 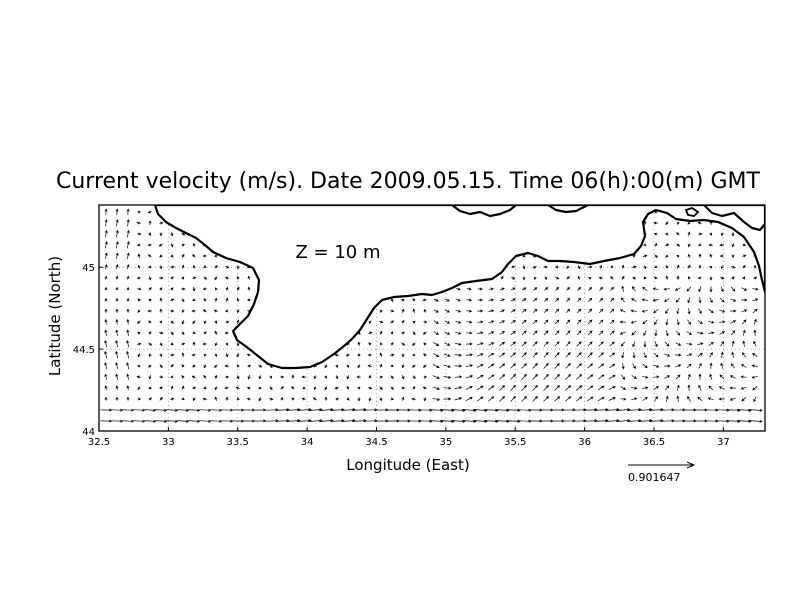 I want to click on x-tick-label: 35.5, so click(x=515, y=442).